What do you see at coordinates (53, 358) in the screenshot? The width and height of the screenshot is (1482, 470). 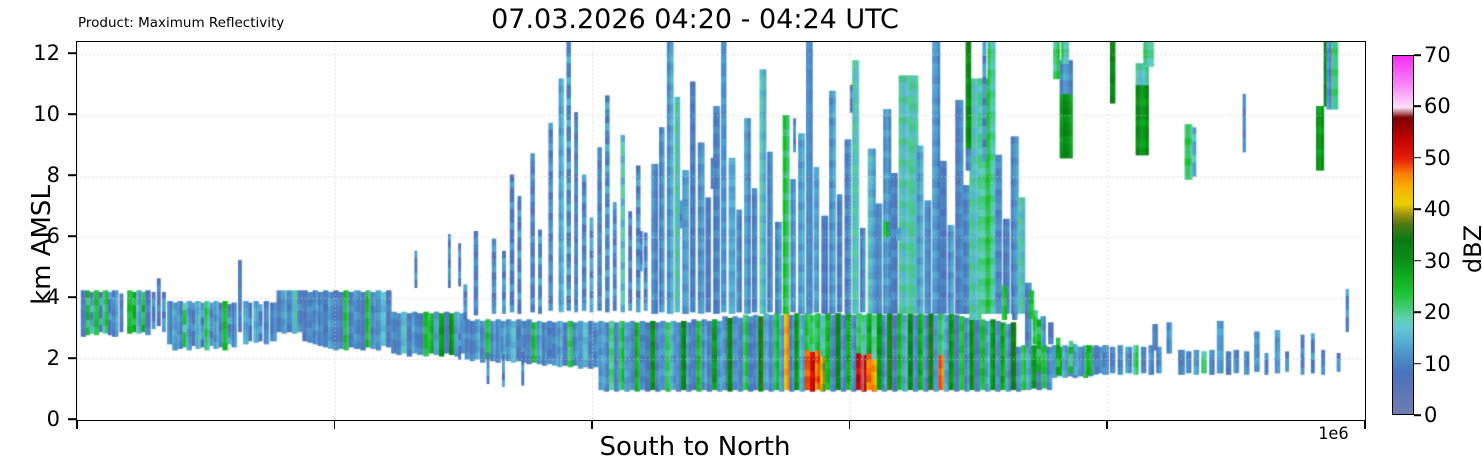 I see `y-tick-label: 2` at bounding box center [53, 358].